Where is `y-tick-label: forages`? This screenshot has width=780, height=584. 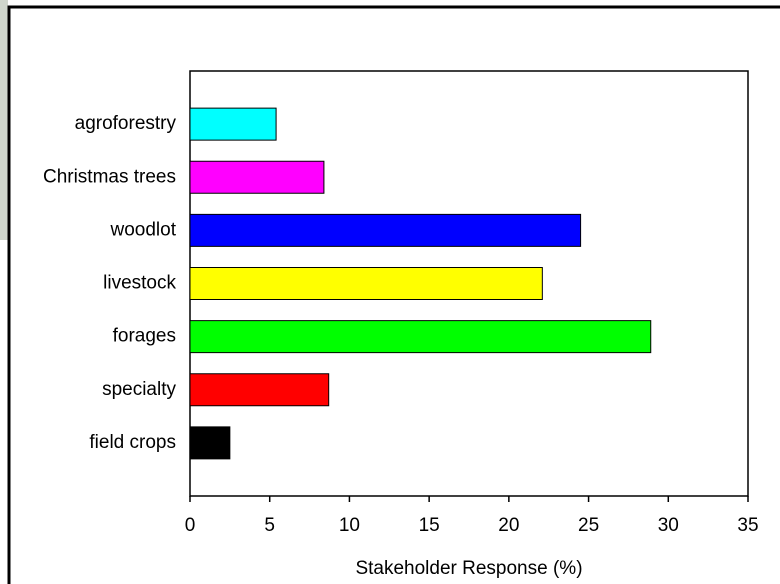 y-tick-label: forages is located at coordinates (144, 336).